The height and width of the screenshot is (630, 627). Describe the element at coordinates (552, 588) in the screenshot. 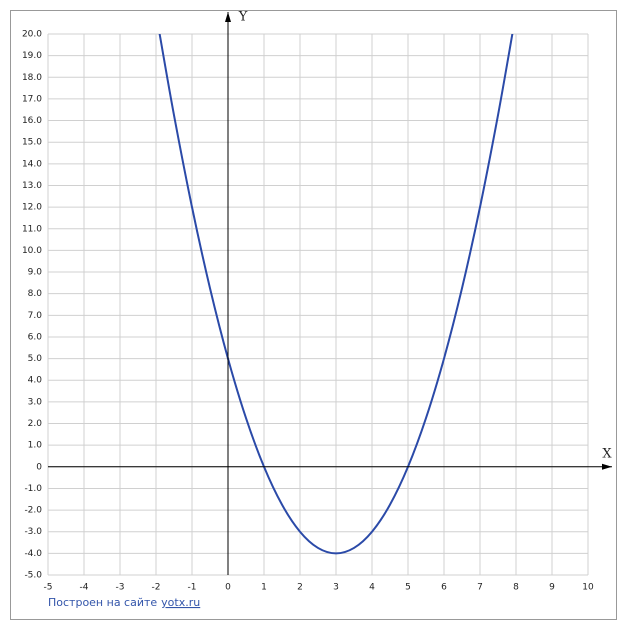

I see `x-tick-label: 9` at that location.